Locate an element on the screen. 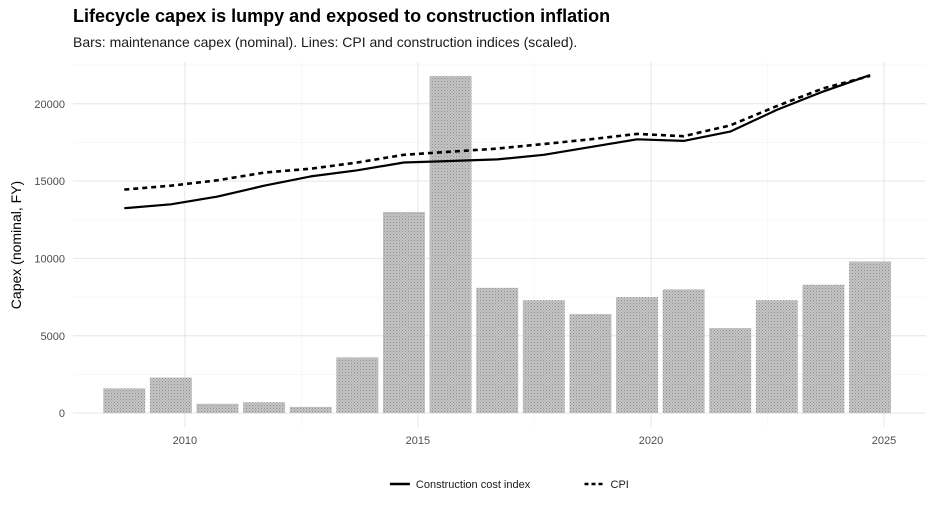 The width and height of the screenshot is (936, 511). y-tick-label: 0 is located at coordinates (62, 414).